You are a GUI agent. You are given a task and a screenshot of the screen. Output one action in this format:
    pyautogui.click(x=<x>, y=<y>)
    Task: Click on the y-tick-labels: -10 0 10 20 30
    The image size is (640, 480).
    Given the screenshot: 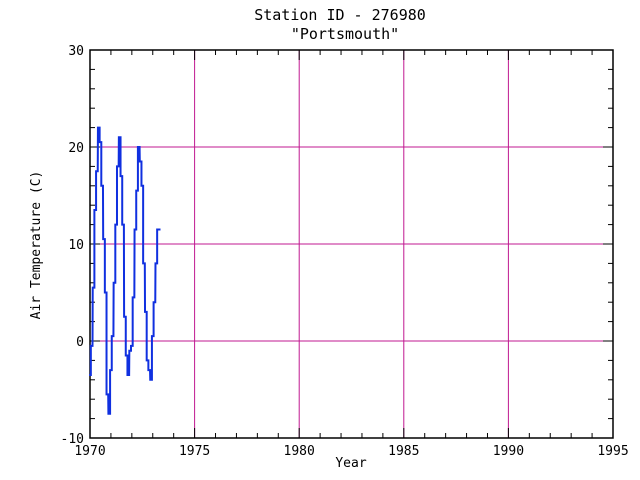 What is the action you would take?
    pyautogui.click(x=72, y=245)
    